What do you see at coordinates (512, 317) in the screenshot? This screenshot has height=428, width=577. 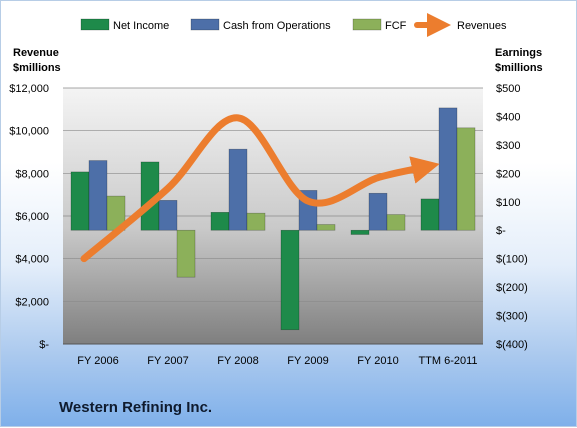 I see `right-tick-label: $(300)` at bounding box center [512, 317].